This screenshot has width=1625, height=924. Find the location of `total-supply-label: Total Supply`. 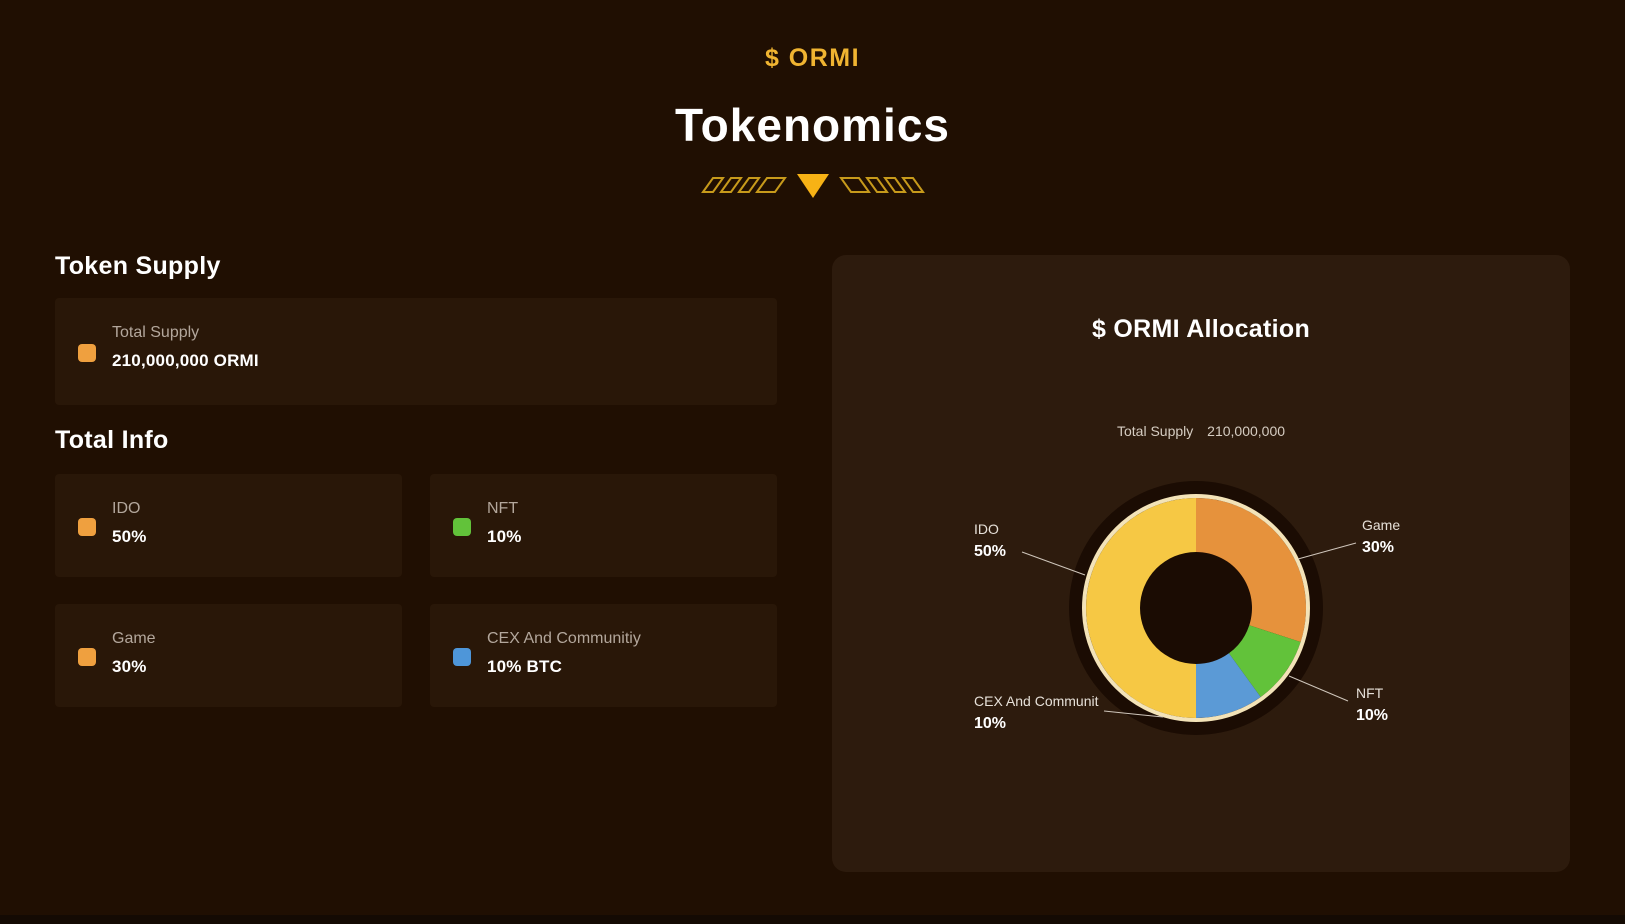

total-supply-label: Total Supply is located at coordinates (156, 332).